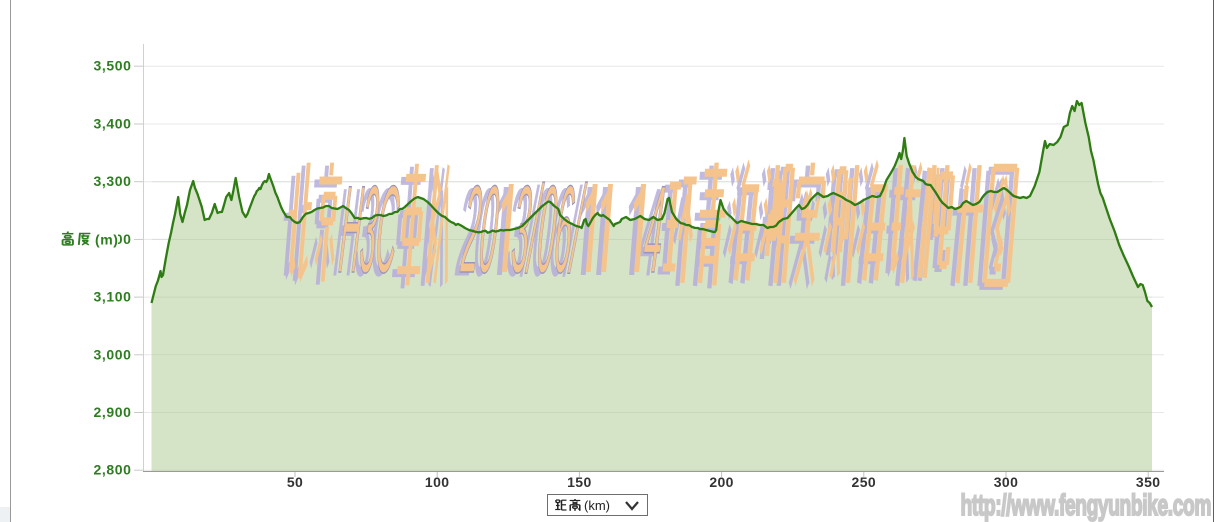 The width and height of the screenshot is (1224, 522). What do you see at coordinates (597, 505) in the screenshot?
I see `svg-text: (km)` at bounding box center [597, 505].